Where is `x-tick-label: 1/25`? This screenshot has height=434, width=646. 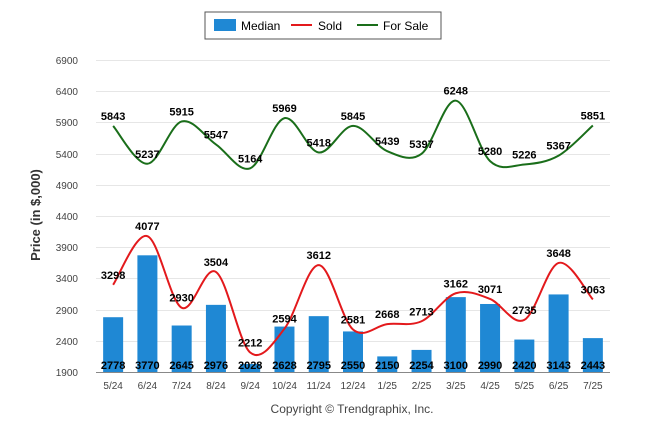 x-tick-label: 1/25 is located at coordinates (388, 386).